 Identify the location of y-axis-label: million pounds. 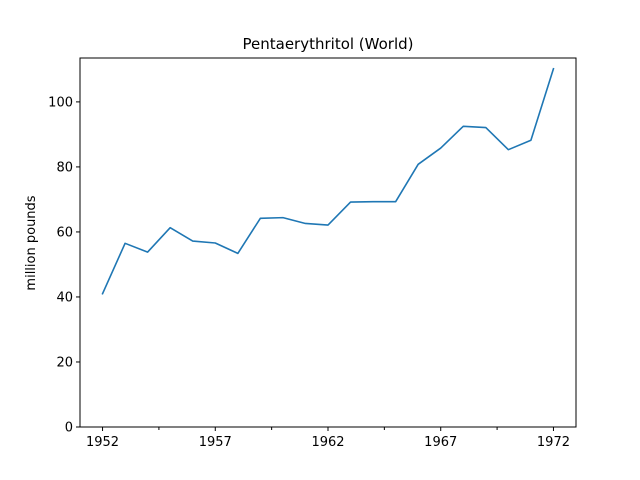
(31, 242).